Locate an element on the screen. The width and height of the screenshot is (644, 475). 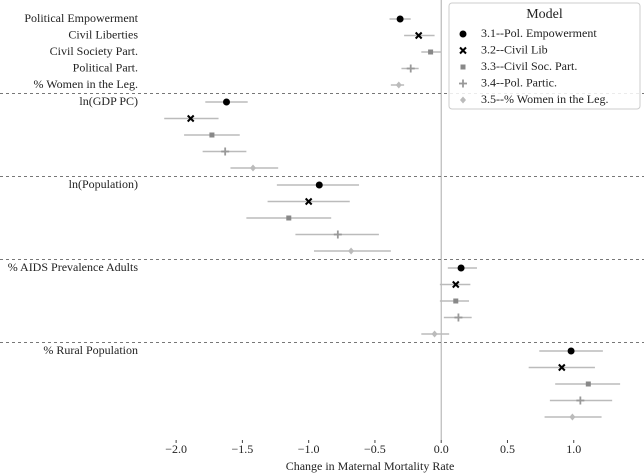
row-label: Political Part. is located at coordinates (105, 67).